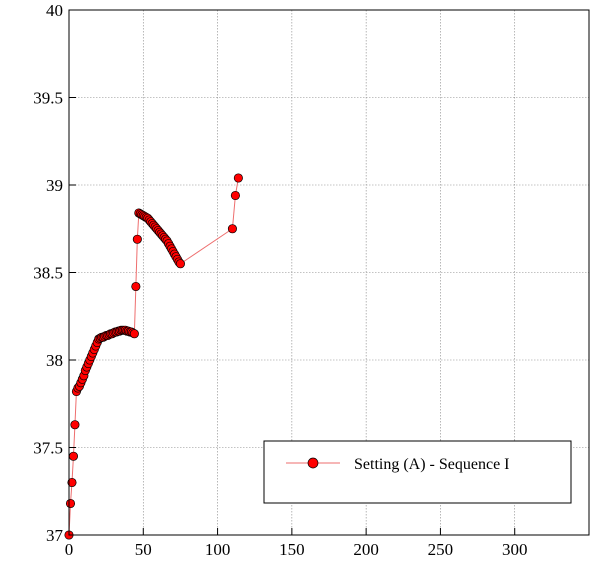  What do you see at coordinates (143, 549) in the screenshot?
I see `x-tick-label: 50` at bounding box center [143, 549].